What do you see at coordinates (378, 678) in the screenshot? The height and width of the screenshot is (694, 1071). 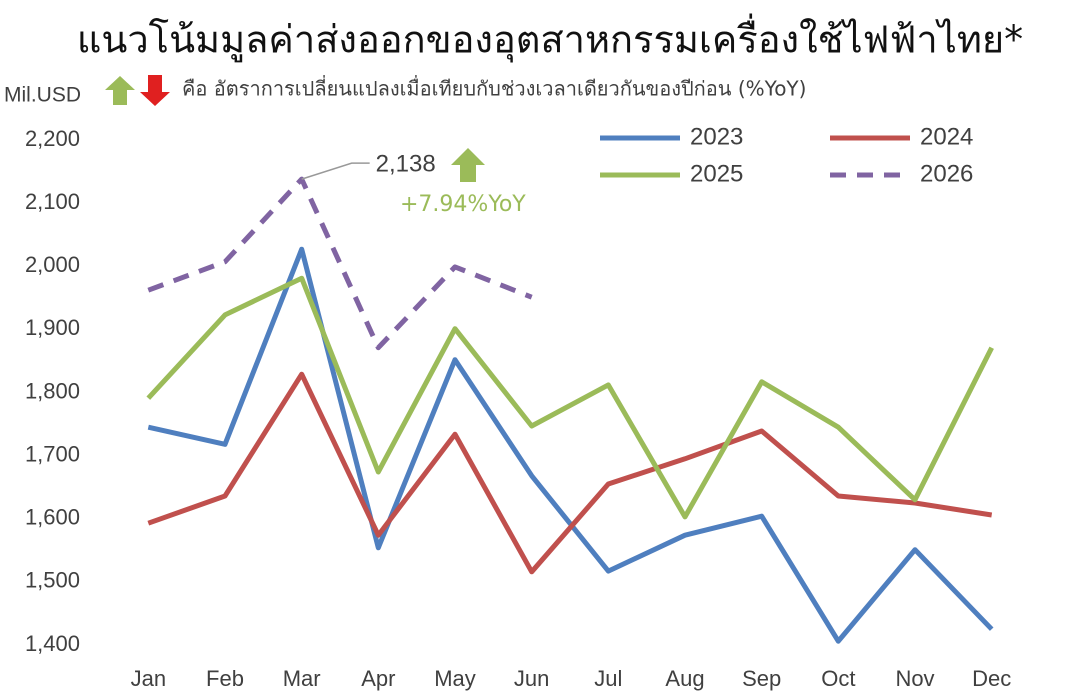 I see `x-tick-label: Apr` at bounding box center [378, 678].